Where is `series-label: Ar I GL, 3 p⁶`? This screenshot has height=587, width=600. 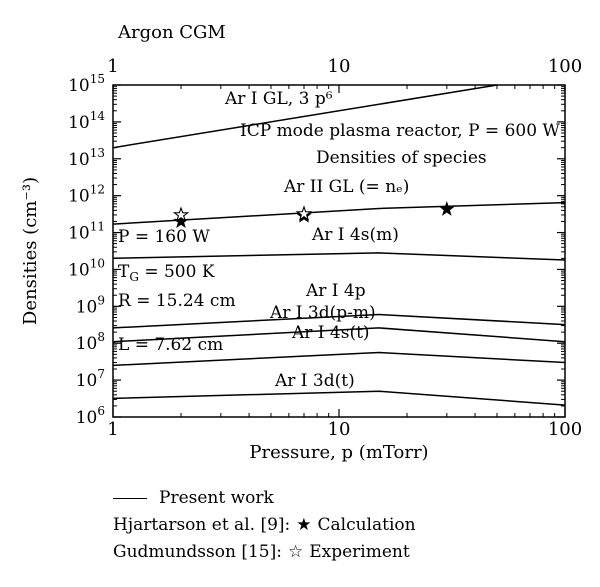
series-label: Ar I GL, 3 p⁶ is located at coordinates (278, 99).